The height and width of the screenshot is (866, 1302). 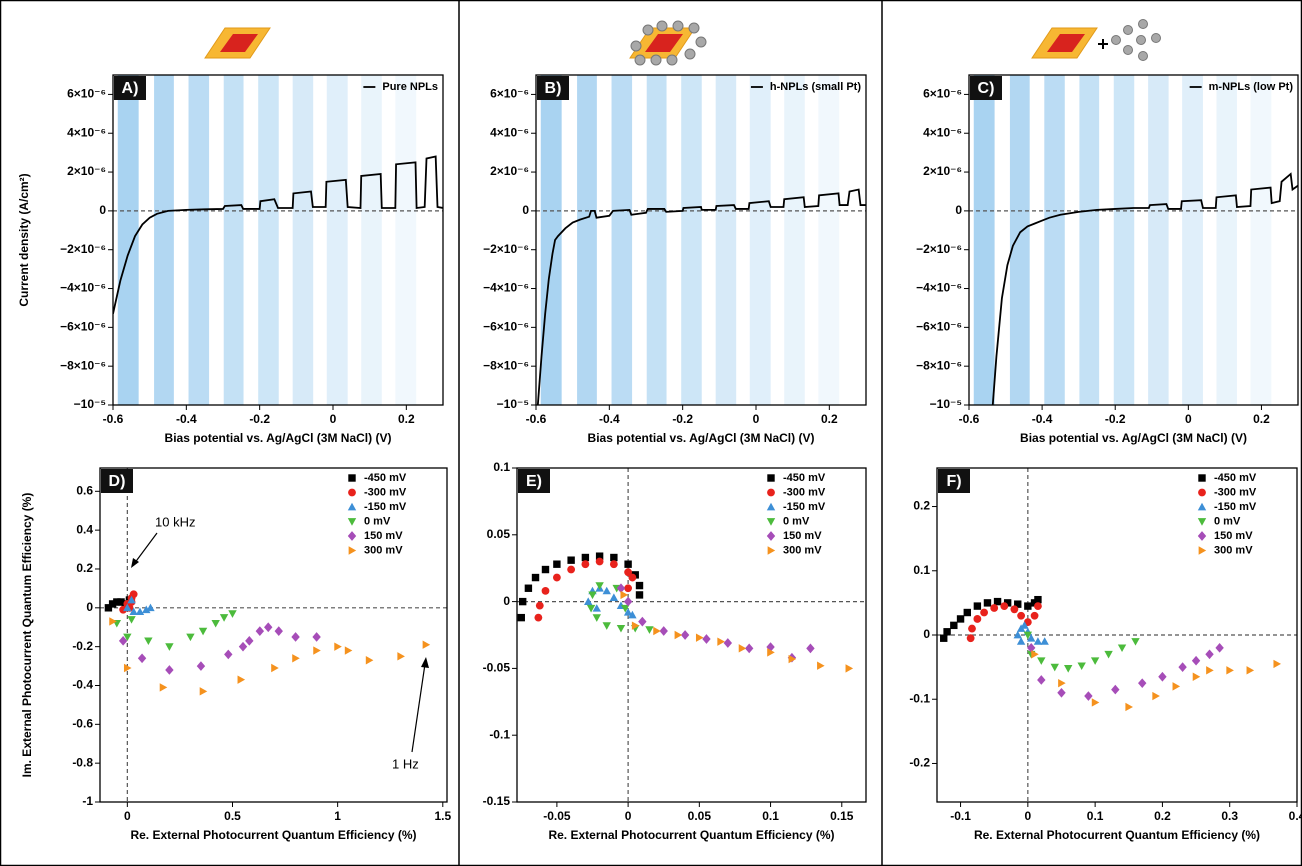 I want to click on y-tick-label: −4×10⁻⁶, so click(x=506, y=288).